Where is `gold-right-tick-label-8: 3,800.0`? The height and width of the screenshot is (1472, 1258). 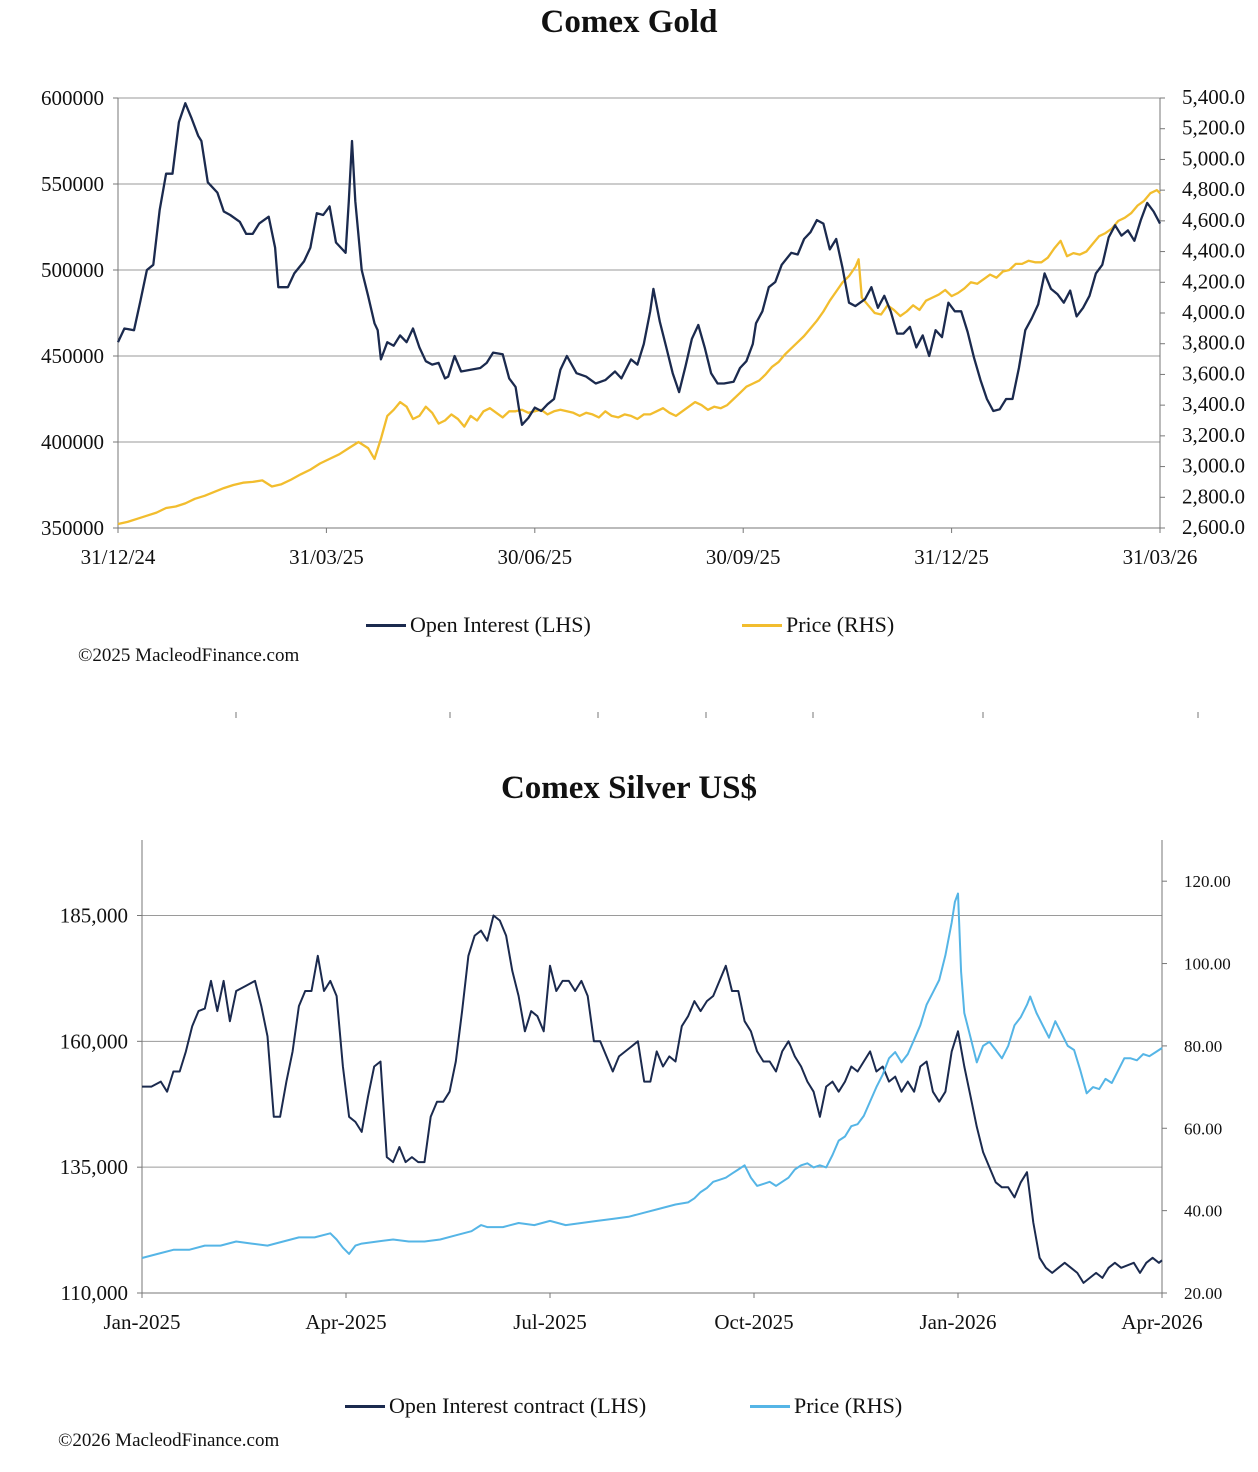
gold-right-tick-label-8: 3,800.0 is located at coordinates (1213, 343).